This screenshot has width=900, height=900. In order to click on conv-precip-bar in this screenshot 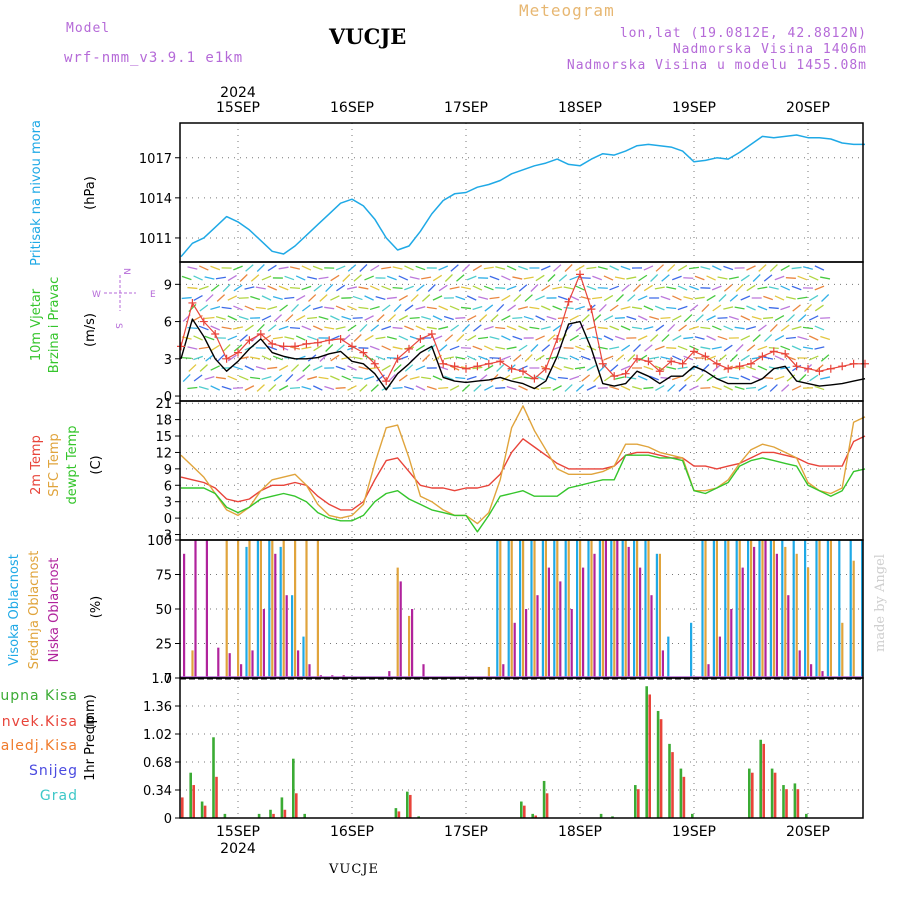, I will do `click(547, 805)`.